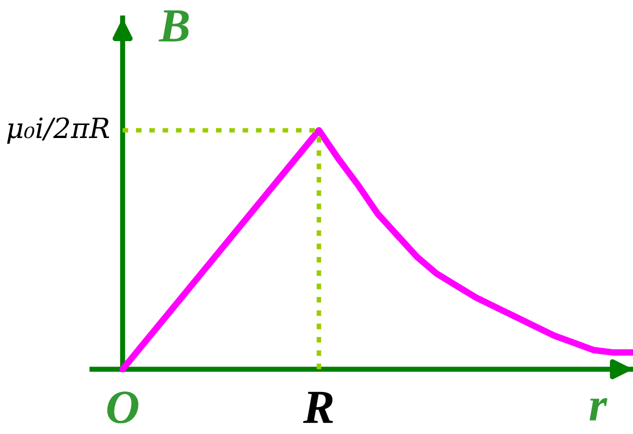 The width and height of the screenshot is (633, 434). Describe the element at coordinates (122, 408) in the screenshot. I see `x-tick-label: O` at that location.